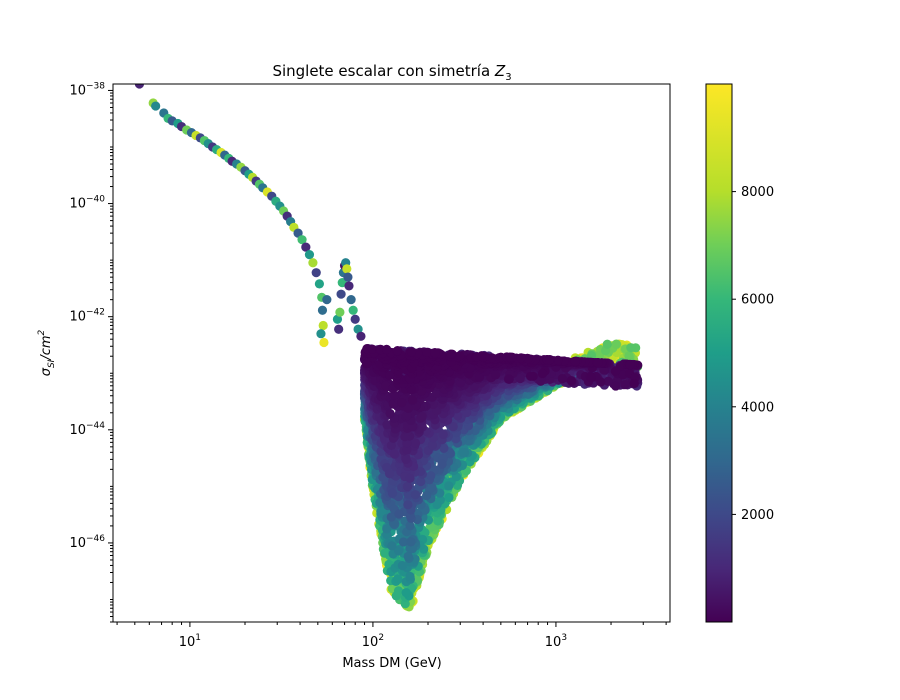 The height and width of the screenshot is (700, 900). I want to click on chart-title: Singlete escalar con simetría Z3, so click(391, 72).